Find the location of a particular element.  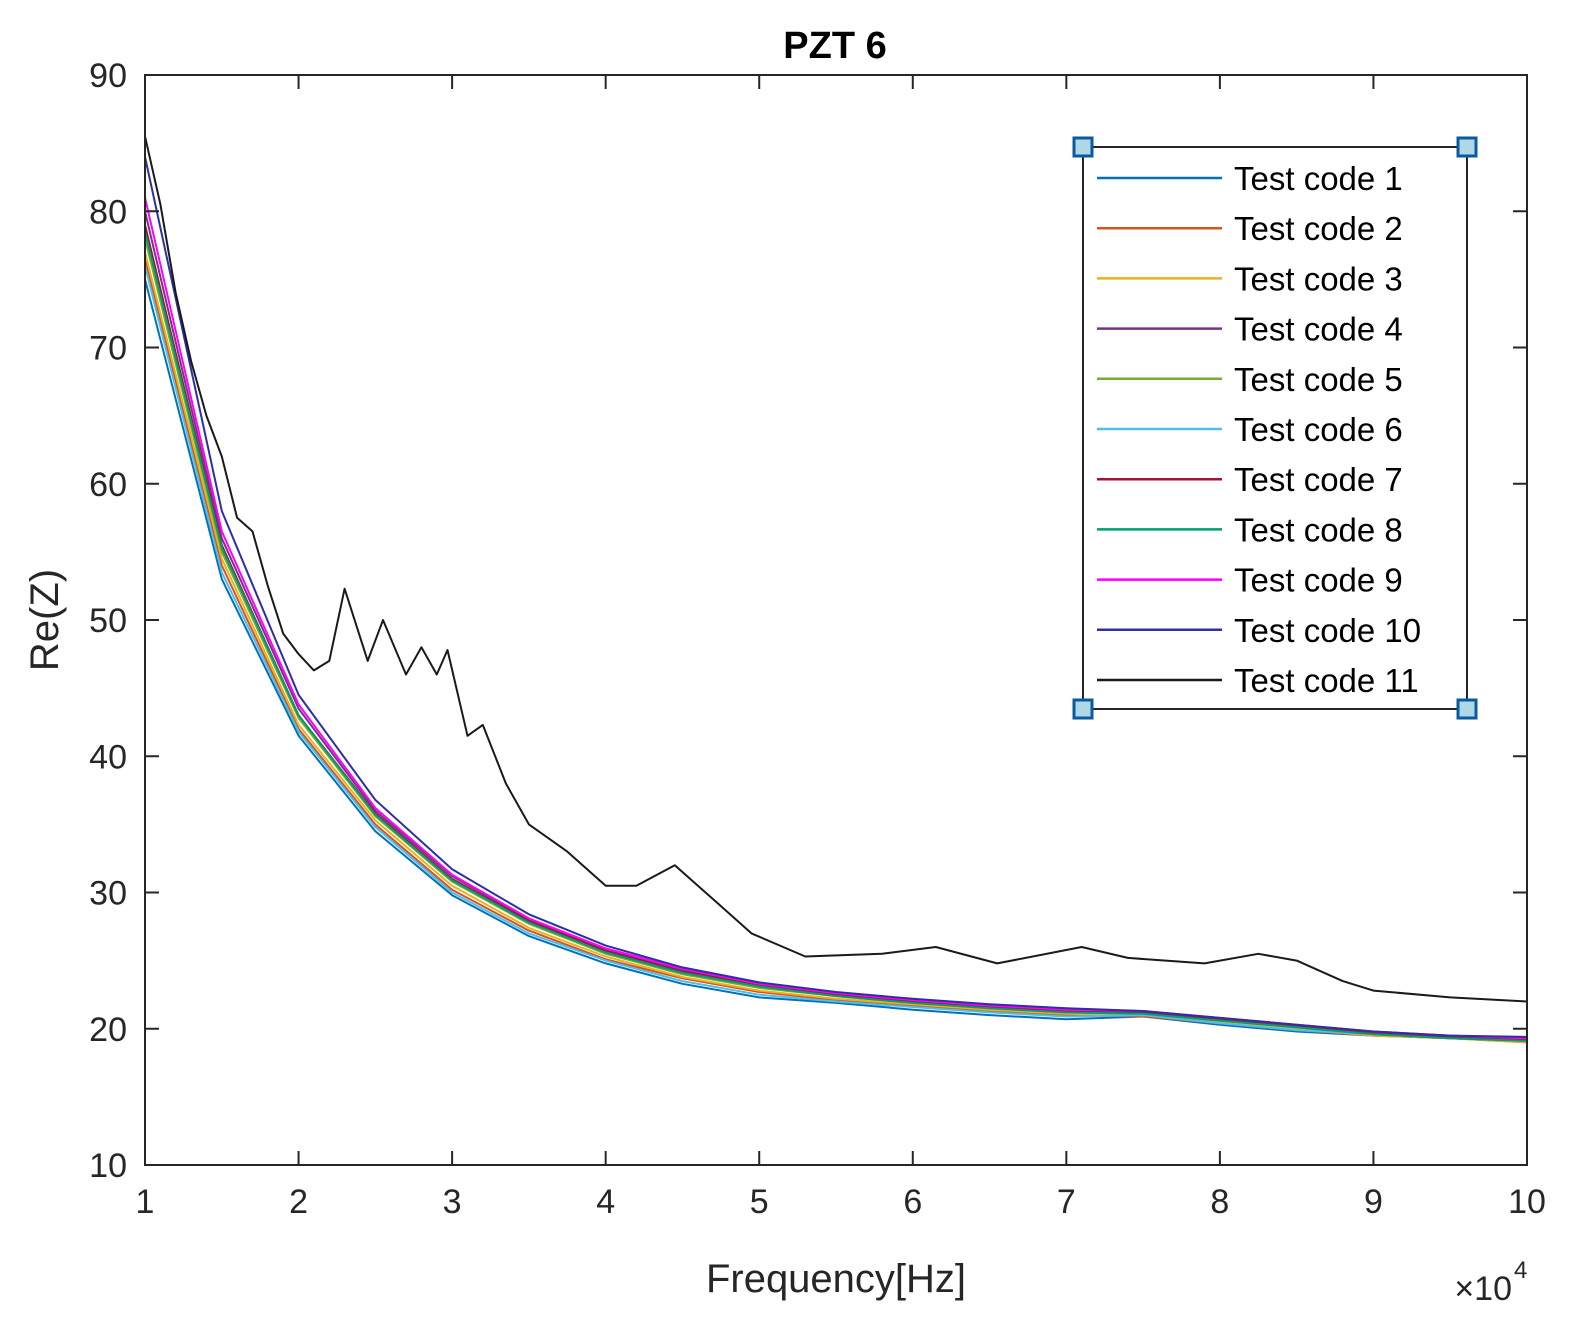

y-tick-label: 20 is located at coordinates (108, 1030).